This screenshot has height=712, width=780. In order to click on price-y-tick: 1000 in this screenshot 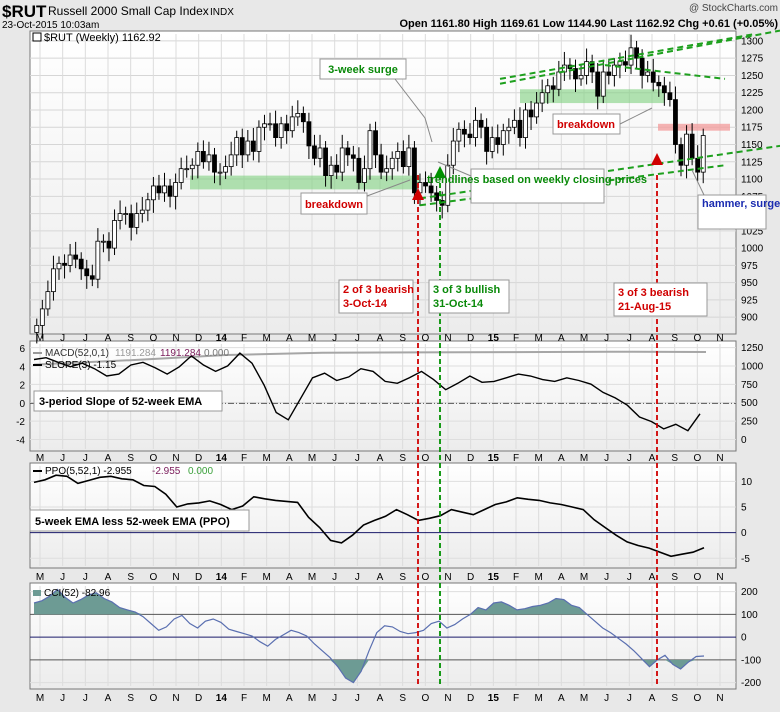, I will do `click(752, 249)`.